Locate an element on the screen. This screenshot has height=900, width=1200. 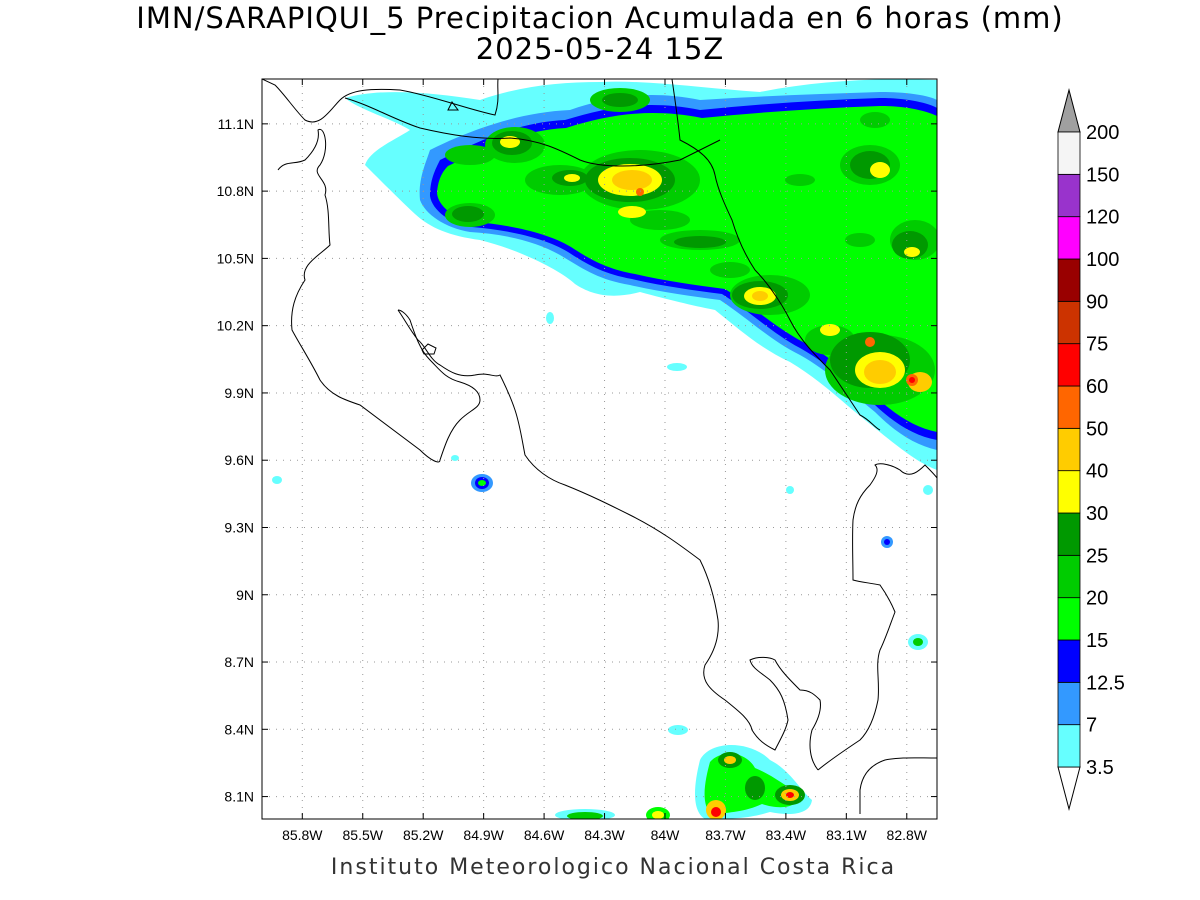
colorbar-label: 120 is located at coordinates (1102, 218).